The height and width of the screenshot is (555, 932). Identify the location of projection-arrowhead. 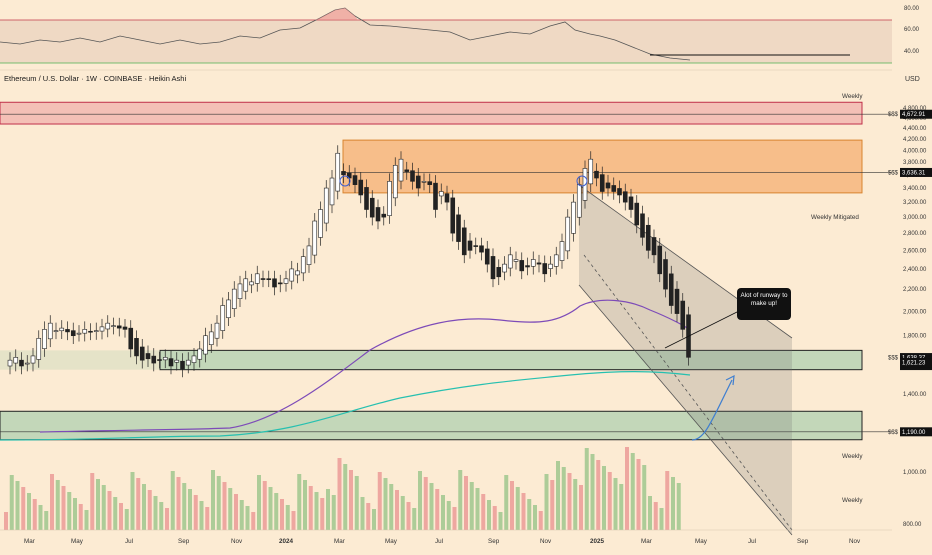
(730, 380).